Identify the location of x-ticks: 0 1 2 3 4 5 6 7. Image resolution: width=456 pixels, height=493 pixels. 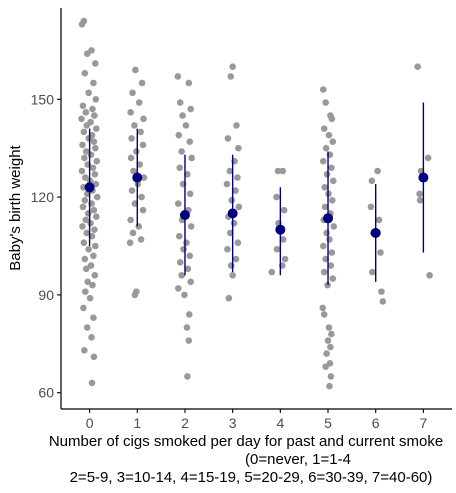
(256, 420).